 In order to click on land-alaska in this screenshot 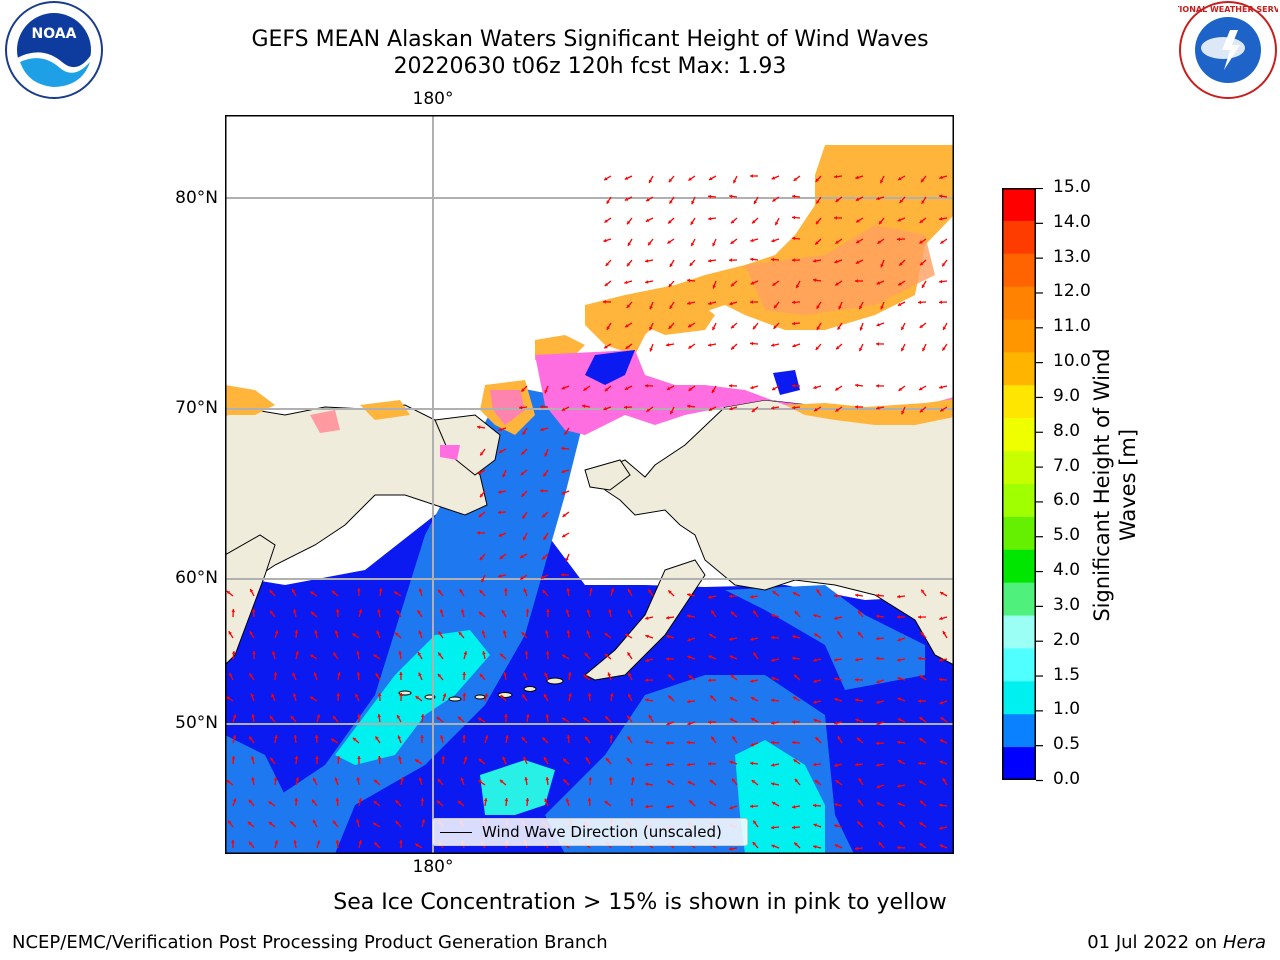, I will do `click(776, 532)`.